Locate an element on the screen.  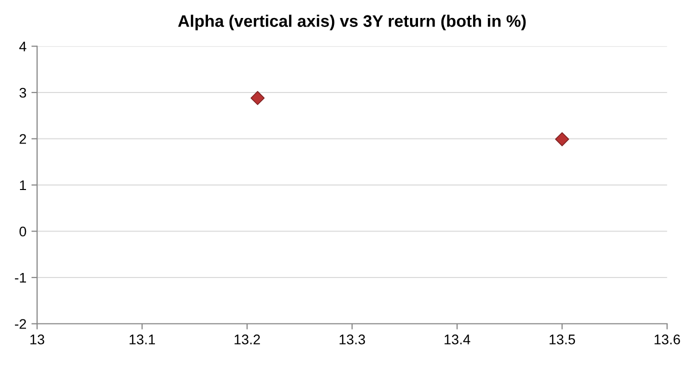
y-tick-label: 0 is located at coordinates (23, 231).